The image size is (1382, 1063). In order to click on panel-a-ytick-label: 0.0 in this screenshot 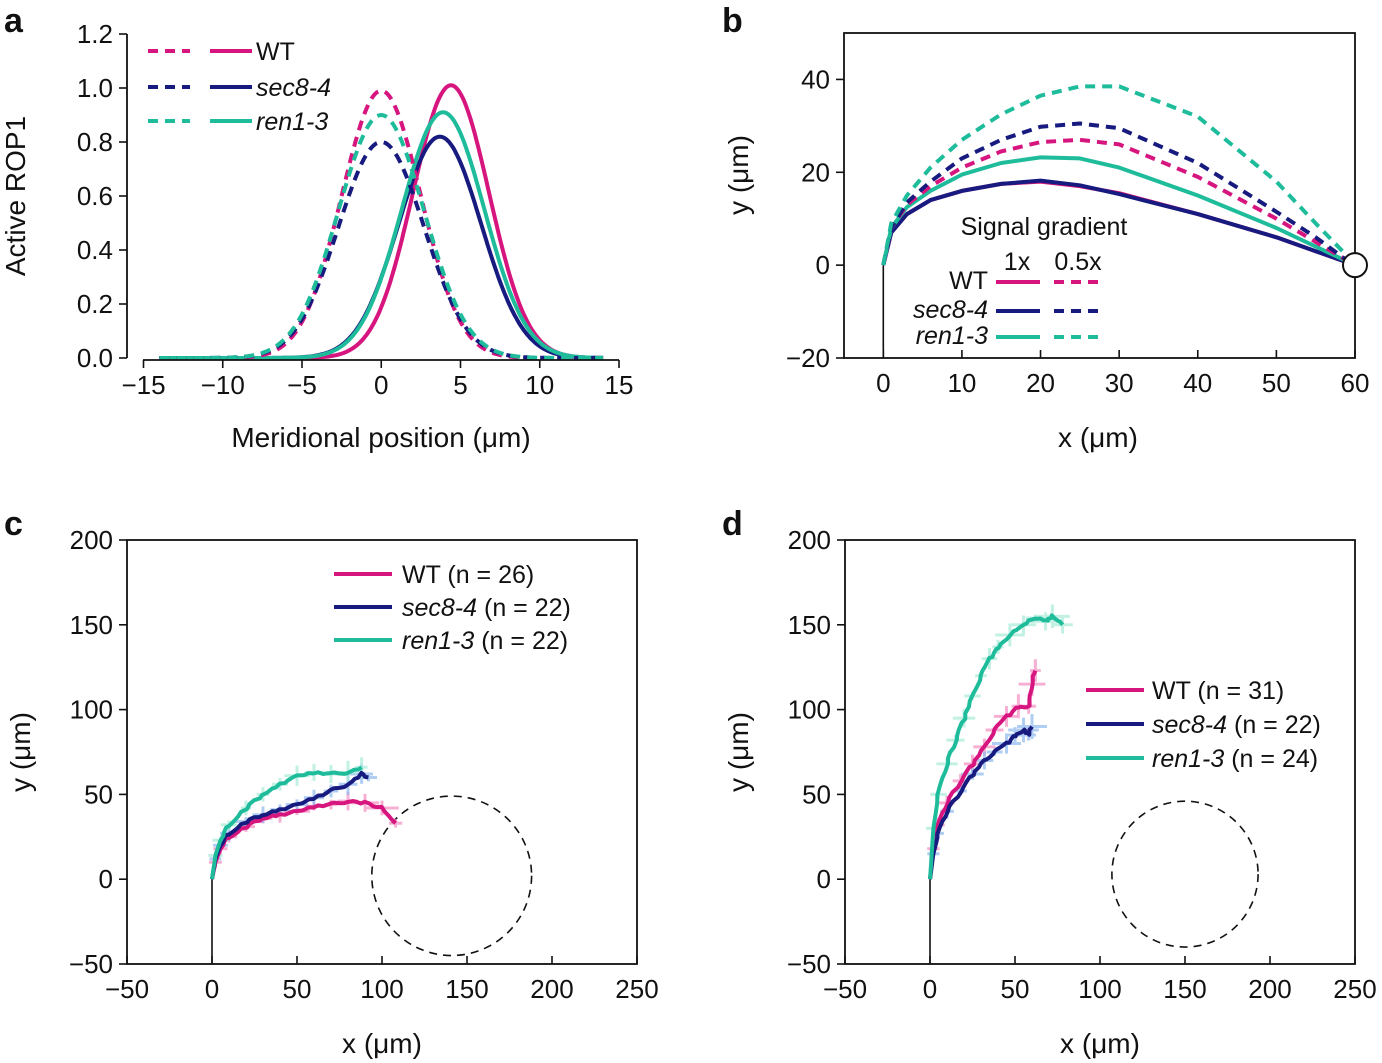, I will do `click(95, 358)`.